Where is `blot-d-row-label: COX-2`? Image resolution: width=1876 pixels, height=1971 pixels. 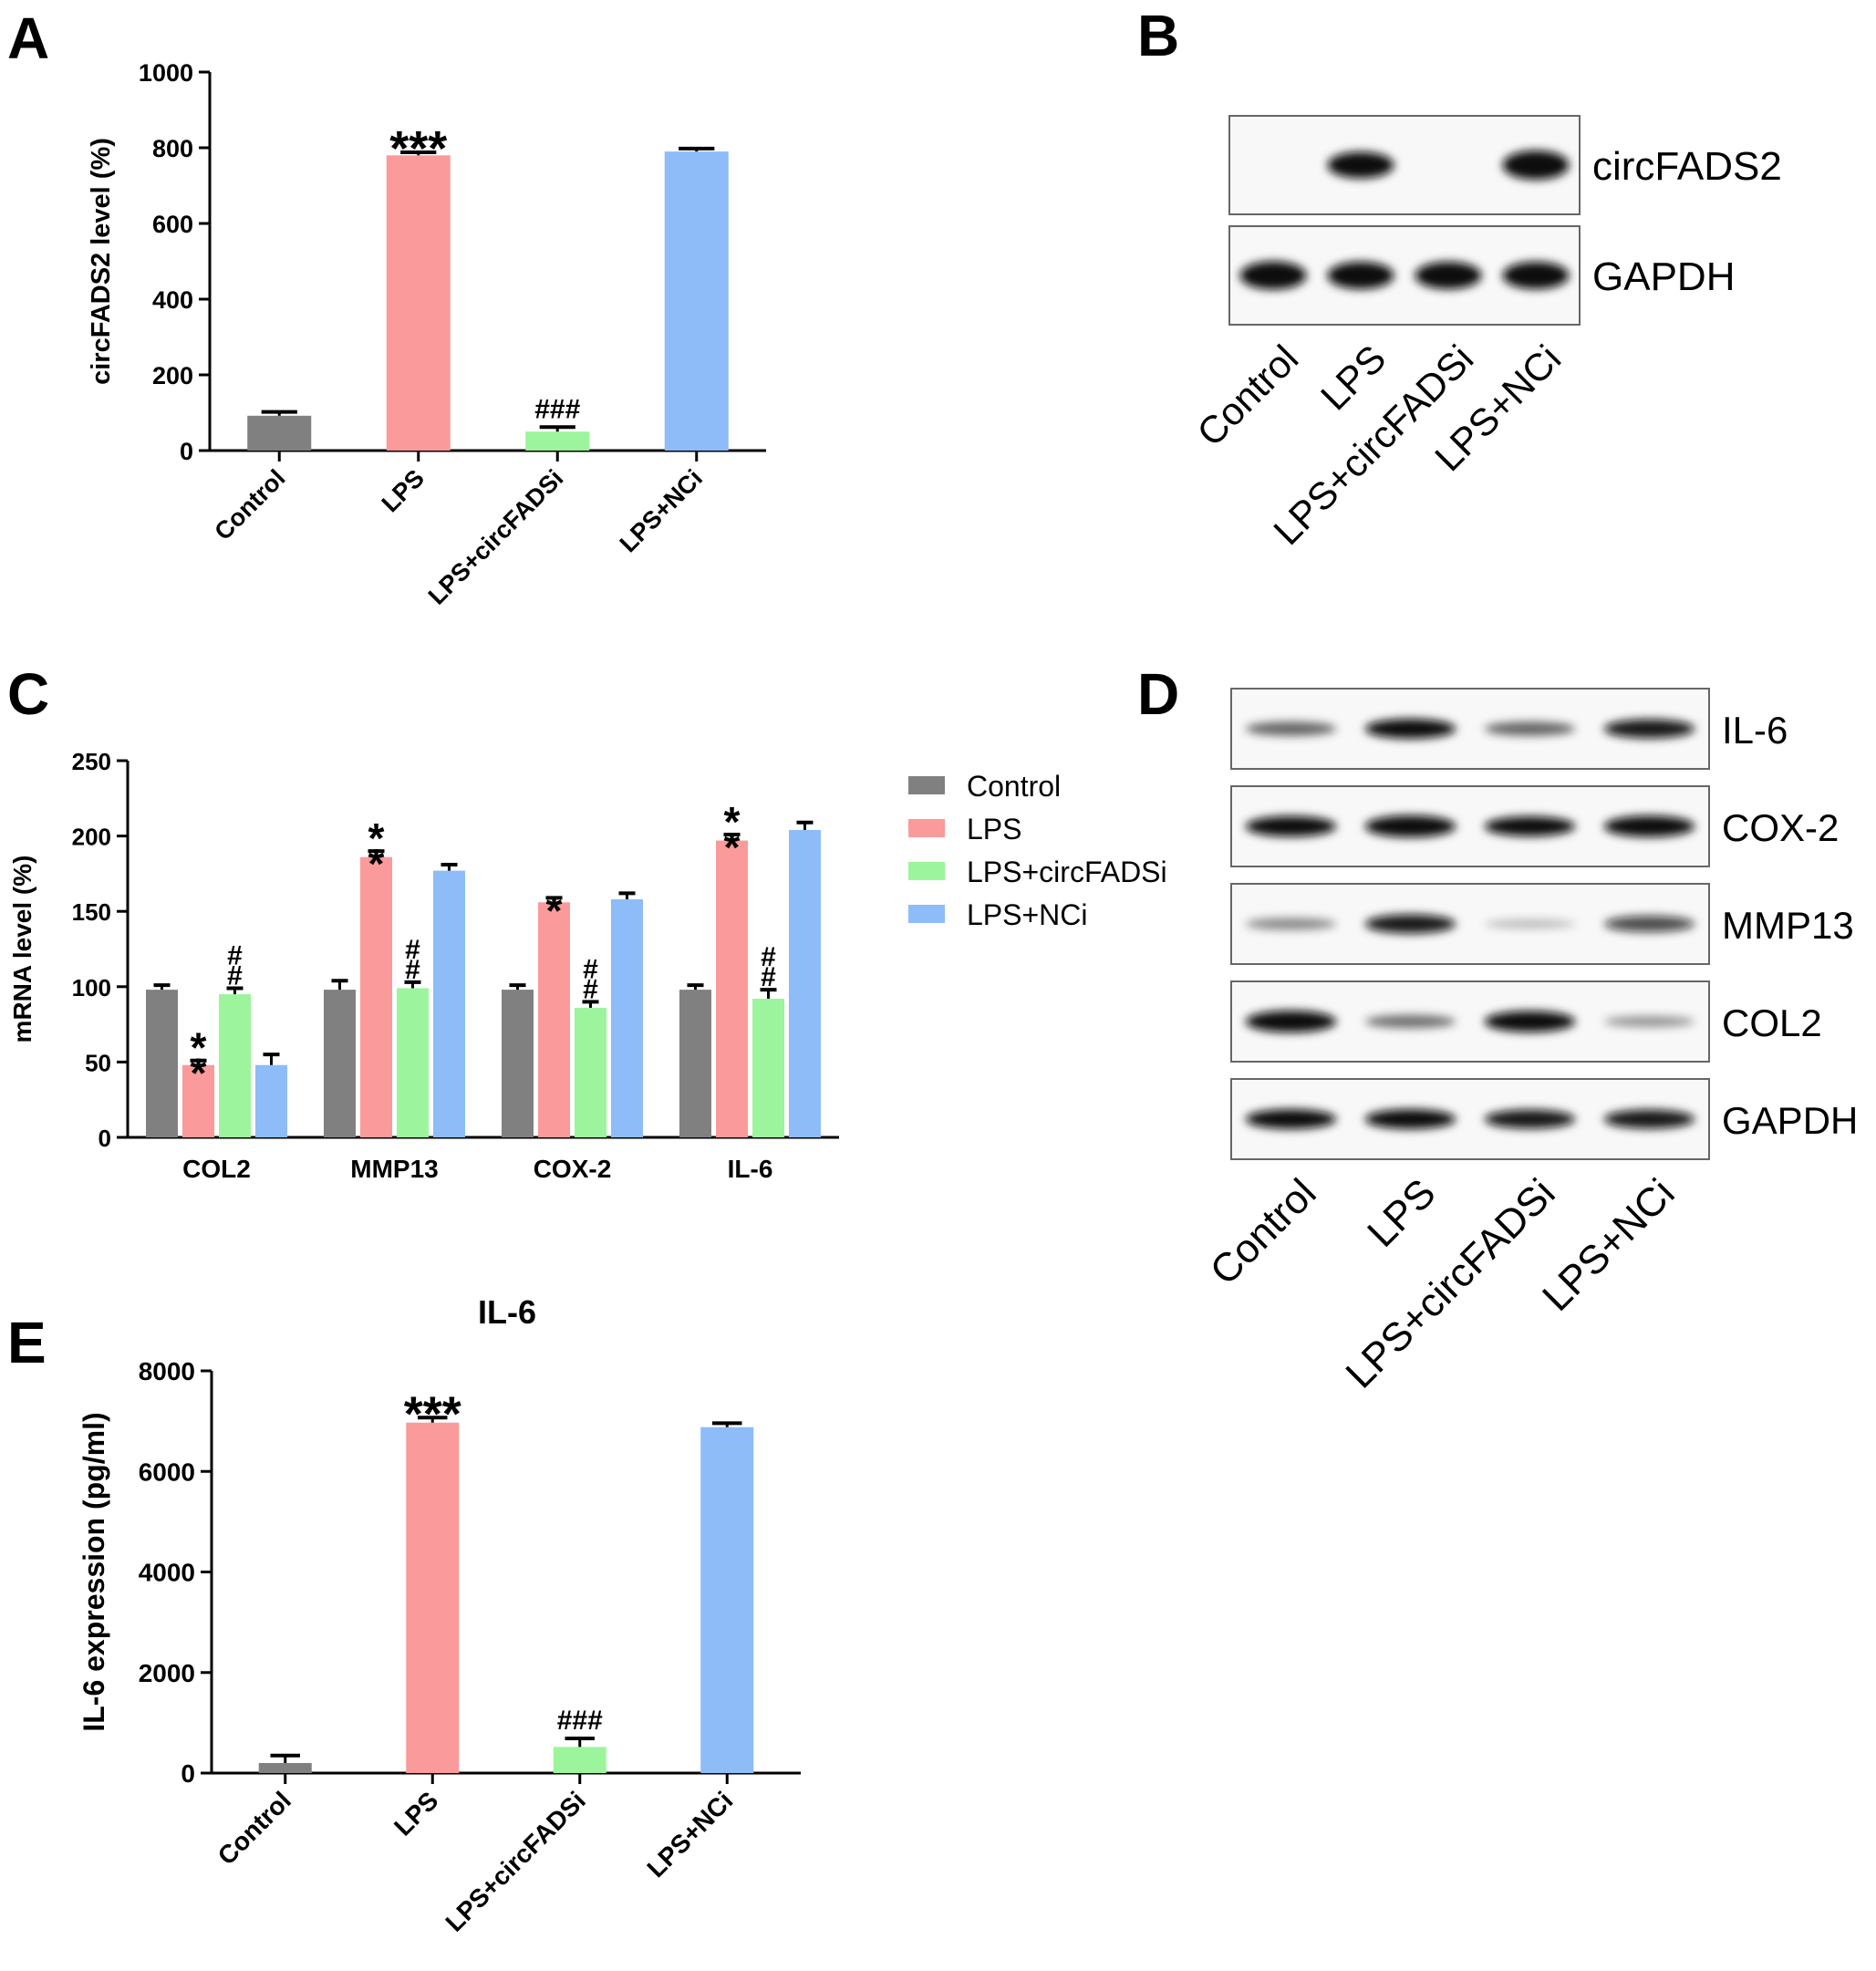 blot-d-row-label: COX-2 is located at coordinates (1780, 827).